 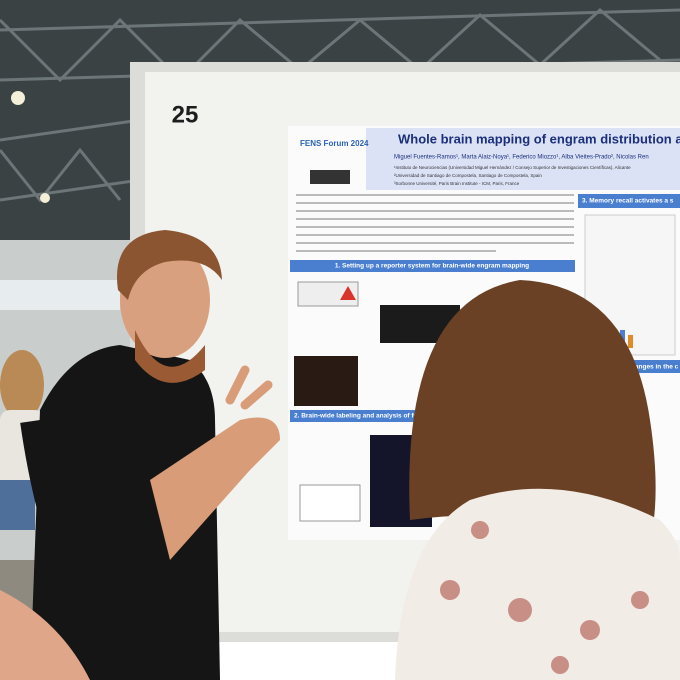 What do you see at coordinates (330, 177) in the screenshot?
I see `institute-logo` at bounding box center [330, 177].